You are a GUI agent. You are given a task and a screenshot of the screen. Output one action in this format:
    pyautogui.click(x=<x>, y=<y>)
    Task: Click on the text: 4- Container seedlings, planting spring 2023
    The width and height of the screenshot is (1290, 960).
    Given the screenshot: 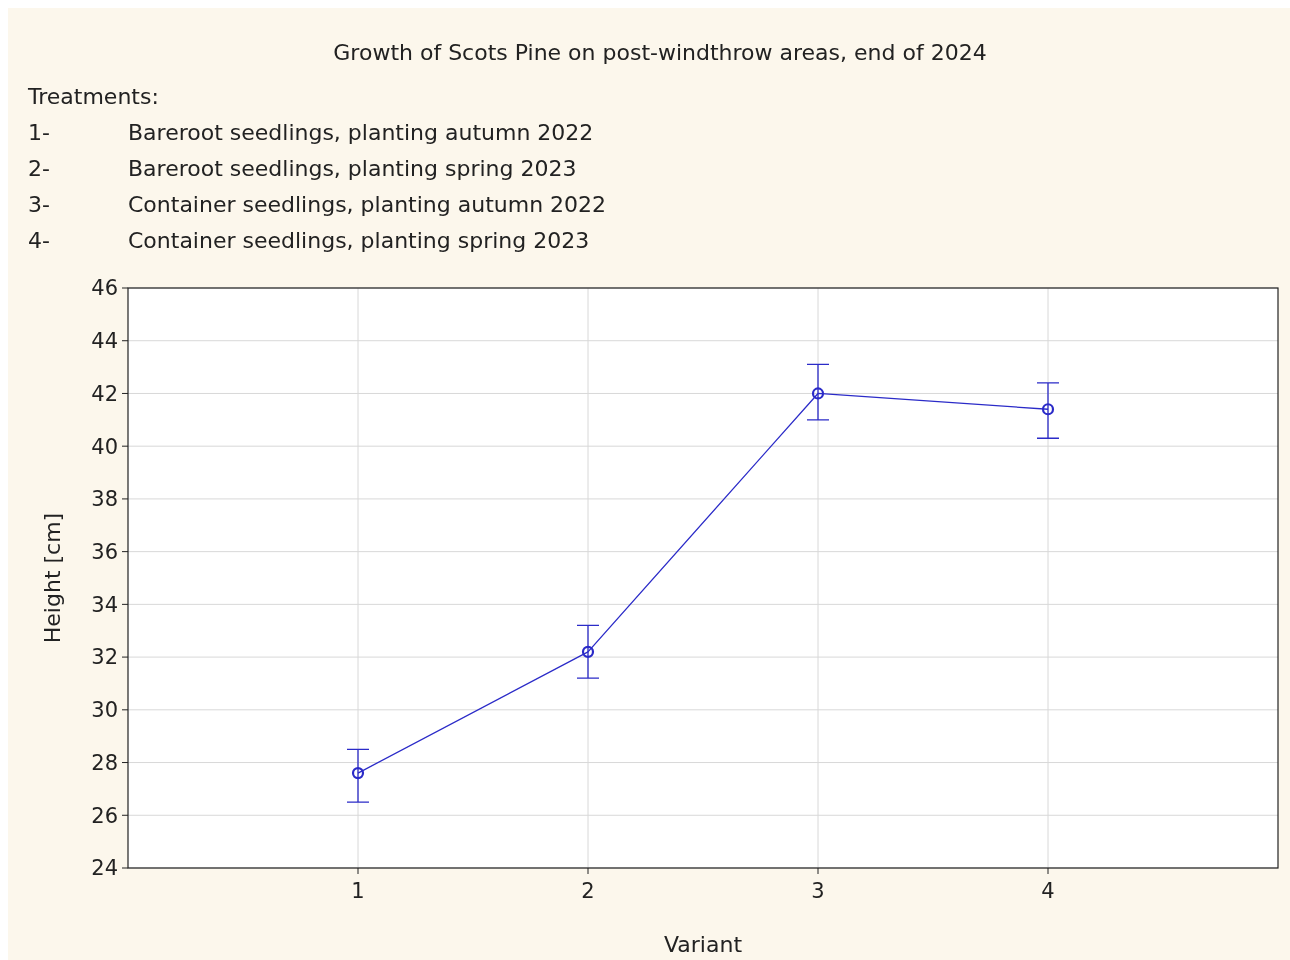 What is the action you would take?
    pyautogui.click(x=309, y=240)
    